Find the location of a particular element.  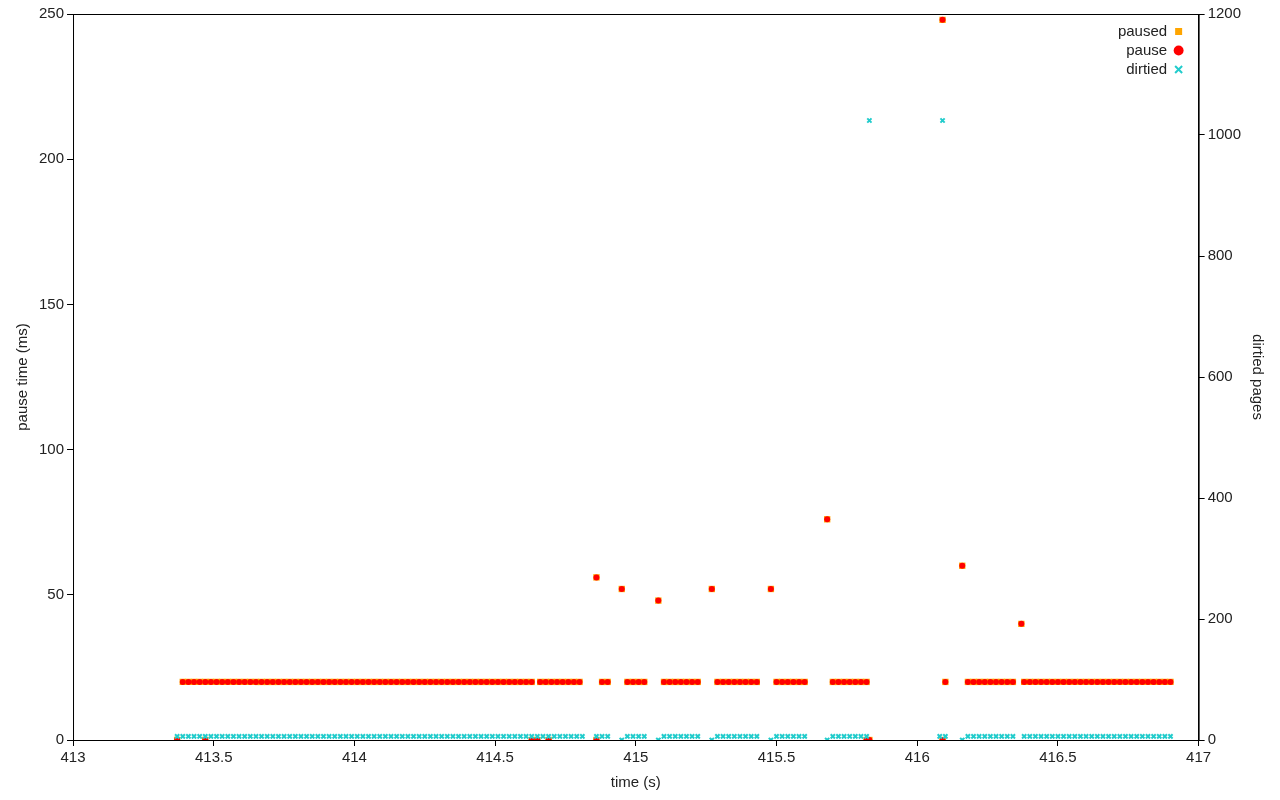

legend-label: pause is located at coordinates (1147, 49).